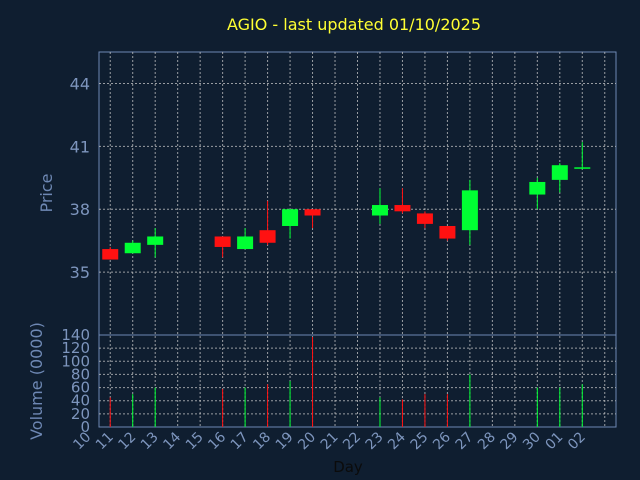  What do you see at coordinates (262, 441) in the screenshot?
I see `x-tick-label: 18` at bounding box center [262, 441].